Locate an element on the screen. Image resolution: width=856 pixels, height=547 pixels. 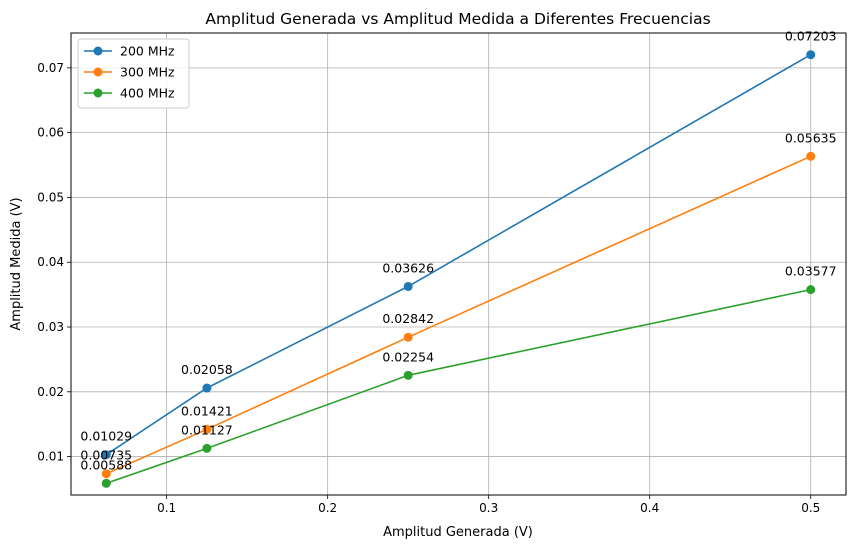
y-tick-label: 0.01 is located at coordinates (50, 457).